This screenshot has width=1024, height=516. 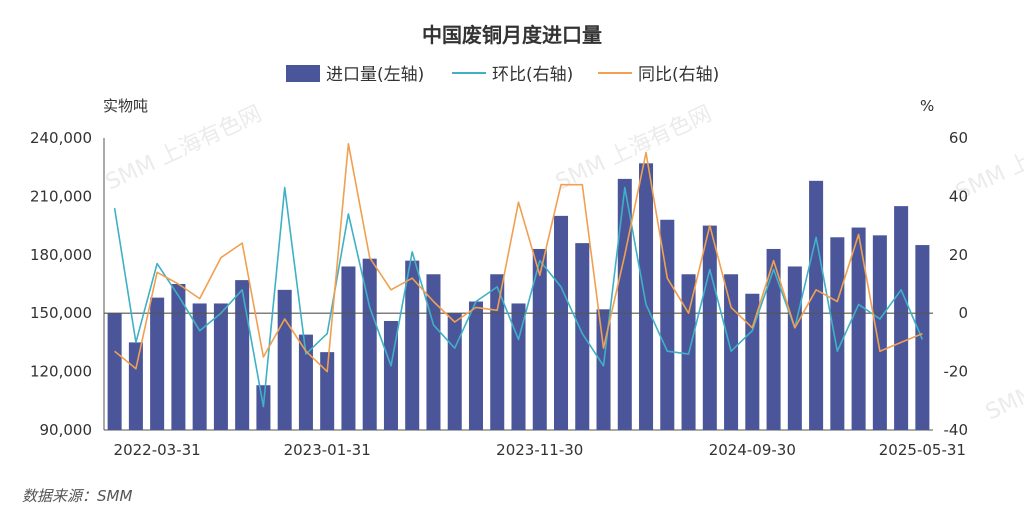 I want to click on left-axis-unit: 实物吨, so click(x=125, y=106).